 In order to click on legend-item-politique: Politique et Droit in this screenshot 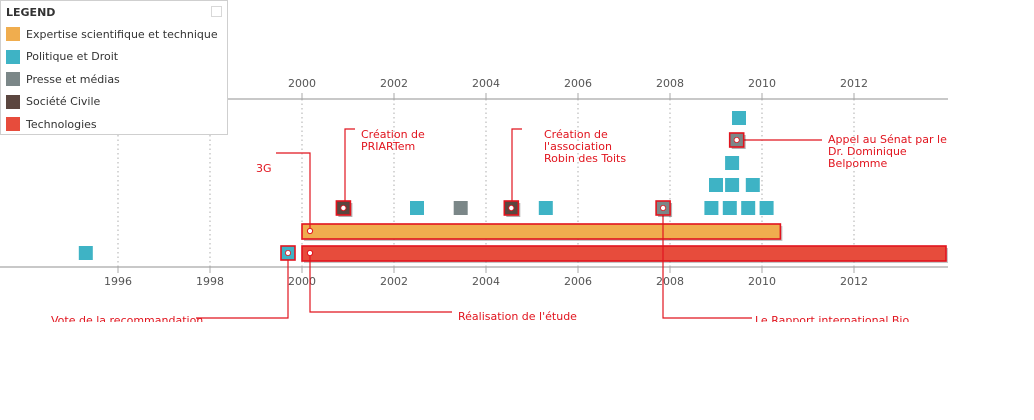, I will do `click(112, 57)`.